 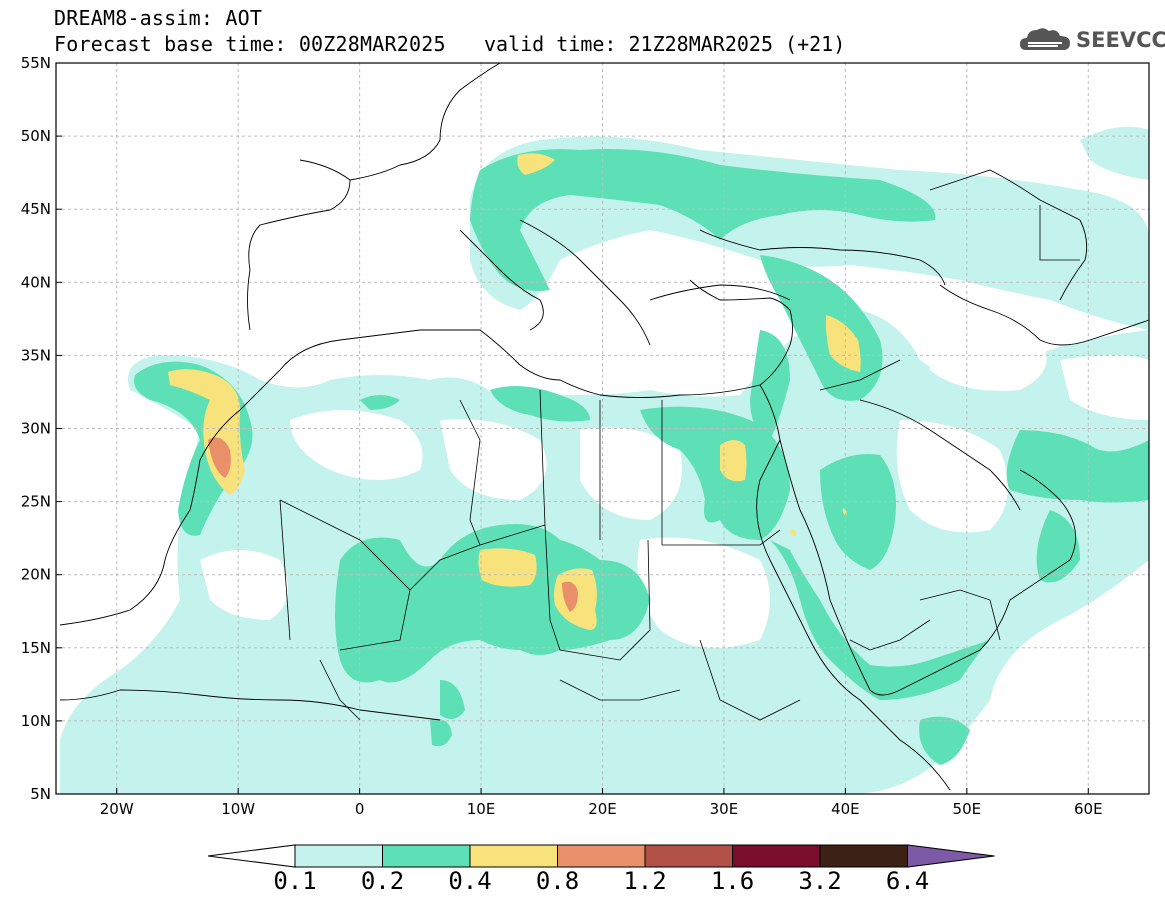 I want to click on colorbar-boxes, so click(x=601, y=856).